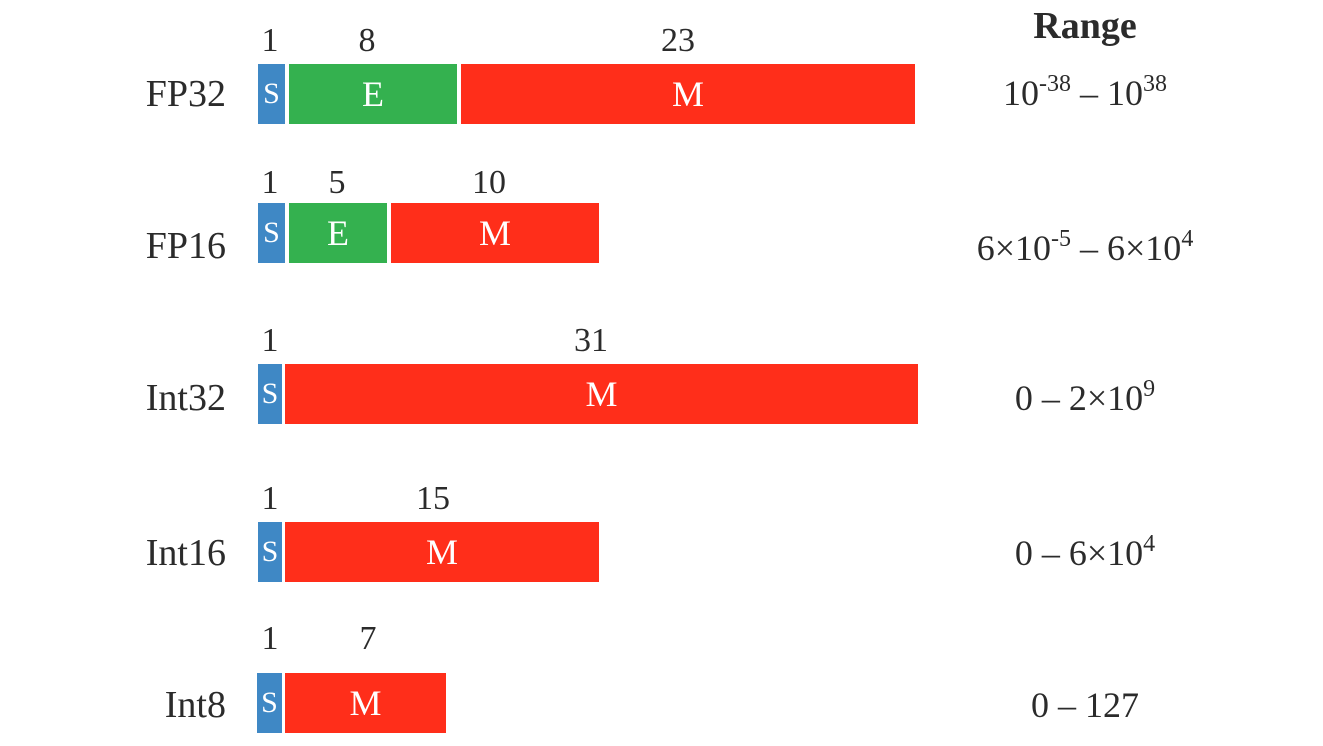 This screenshot has height=746, width=1323. Describe the element at coordinates (591, 340) in the screenshot. I see `mantissa-bit-count: 31` at that location.